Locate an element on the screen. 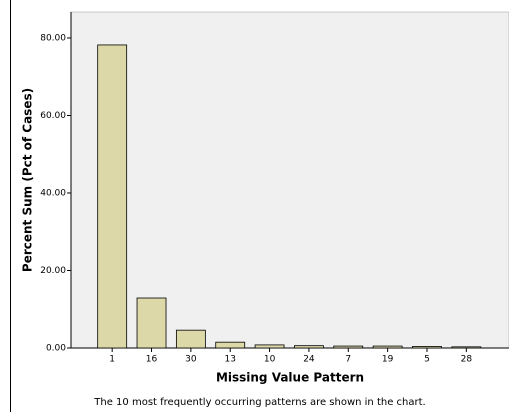 This screenshot has width=509, height=412. y-tick-label: 40.00 is located at coordinates (53, 193).